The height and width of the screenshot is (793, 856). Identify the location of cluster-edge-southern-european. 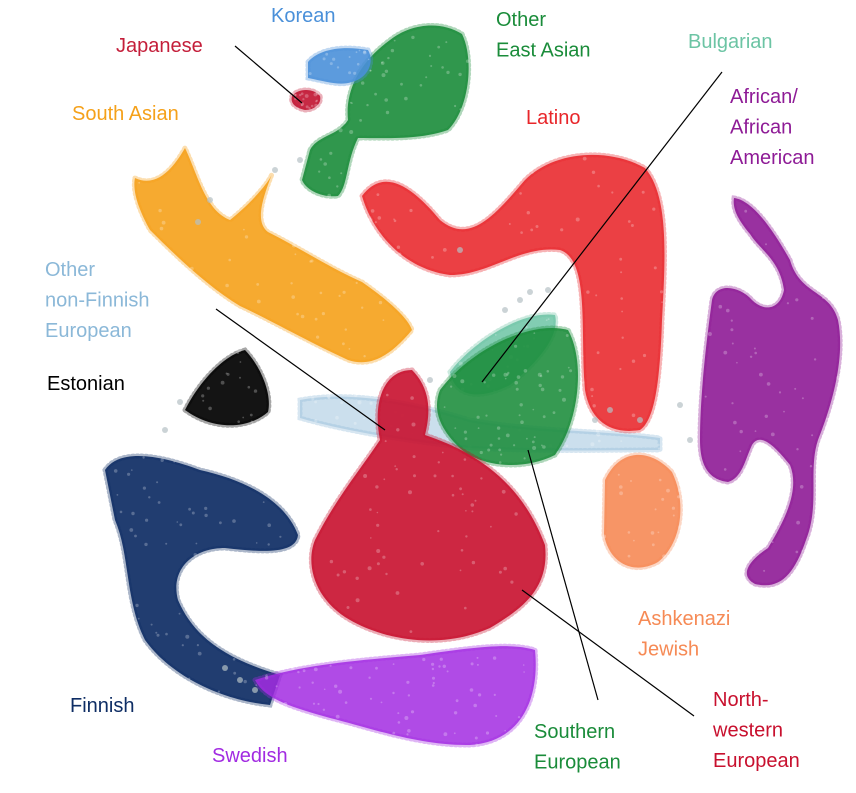
(507, 396).